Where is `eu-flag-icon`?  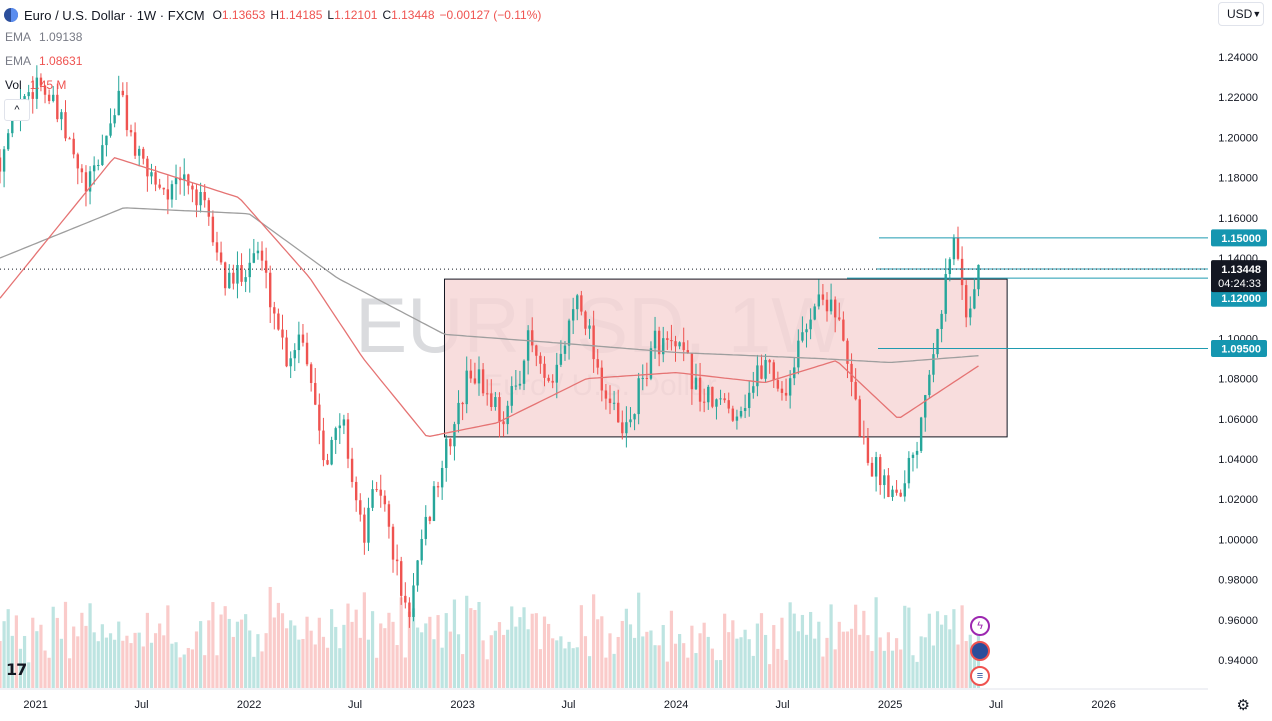
eu-flag-icon is located at coordinates (980, 651).